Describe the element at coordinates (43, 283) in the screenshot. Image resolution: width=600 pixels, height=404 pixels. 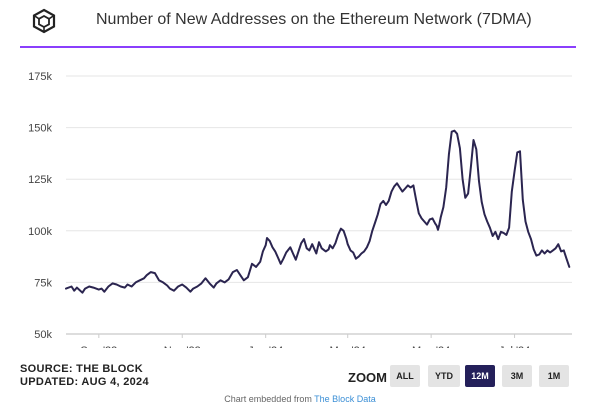
I see `y-tick-label: 75k` at that location.